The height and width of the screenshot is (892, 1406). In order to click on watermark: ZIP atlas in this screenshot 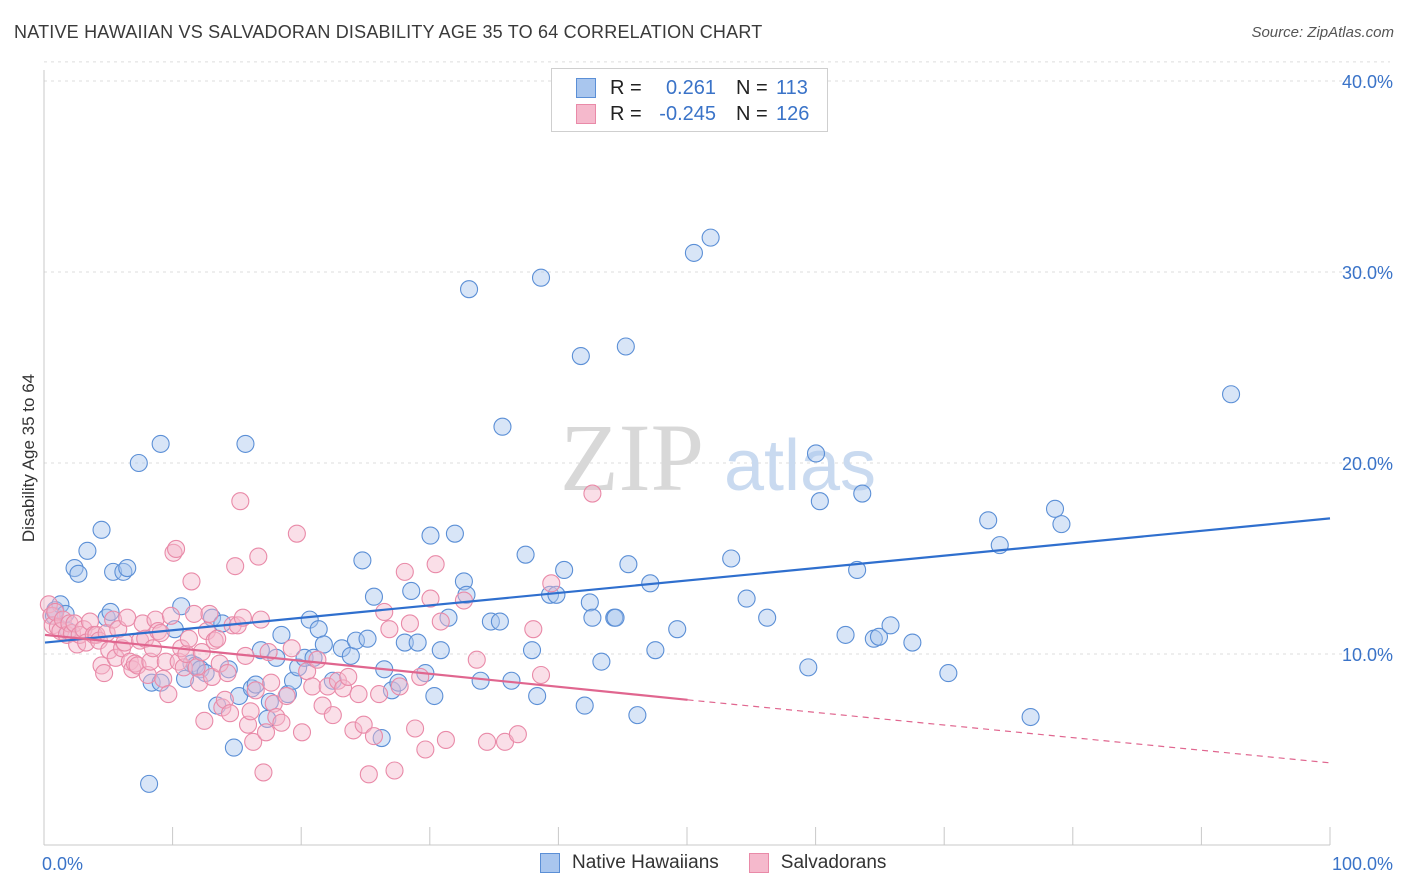, I will do `click(718, 457)`.